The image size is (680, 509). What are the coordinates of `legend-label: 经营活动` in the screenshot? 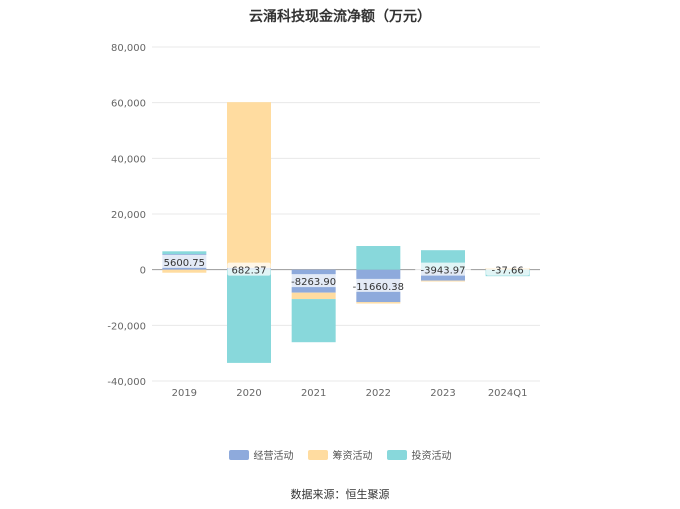 It's located at (273, 456).